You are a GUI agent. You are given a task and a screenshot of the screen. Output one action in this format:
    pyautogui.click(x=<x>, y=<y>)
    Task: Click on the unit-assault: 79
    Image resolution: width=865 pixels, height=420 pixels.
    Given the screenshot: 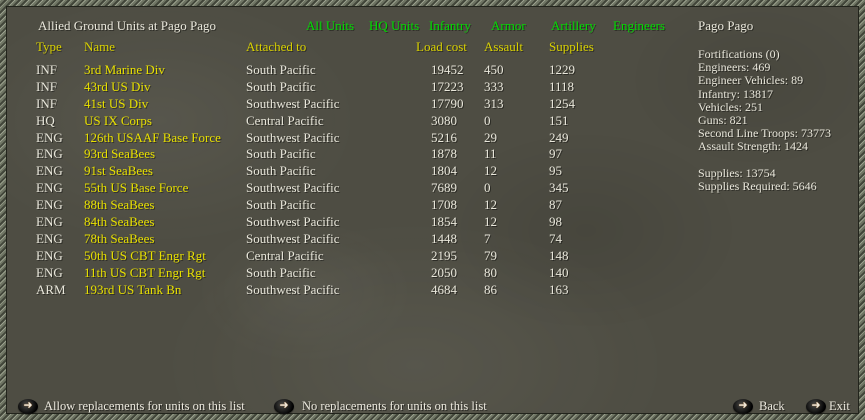 What is the action you would take?
    pyautogui.click(x=490, y=255)
    